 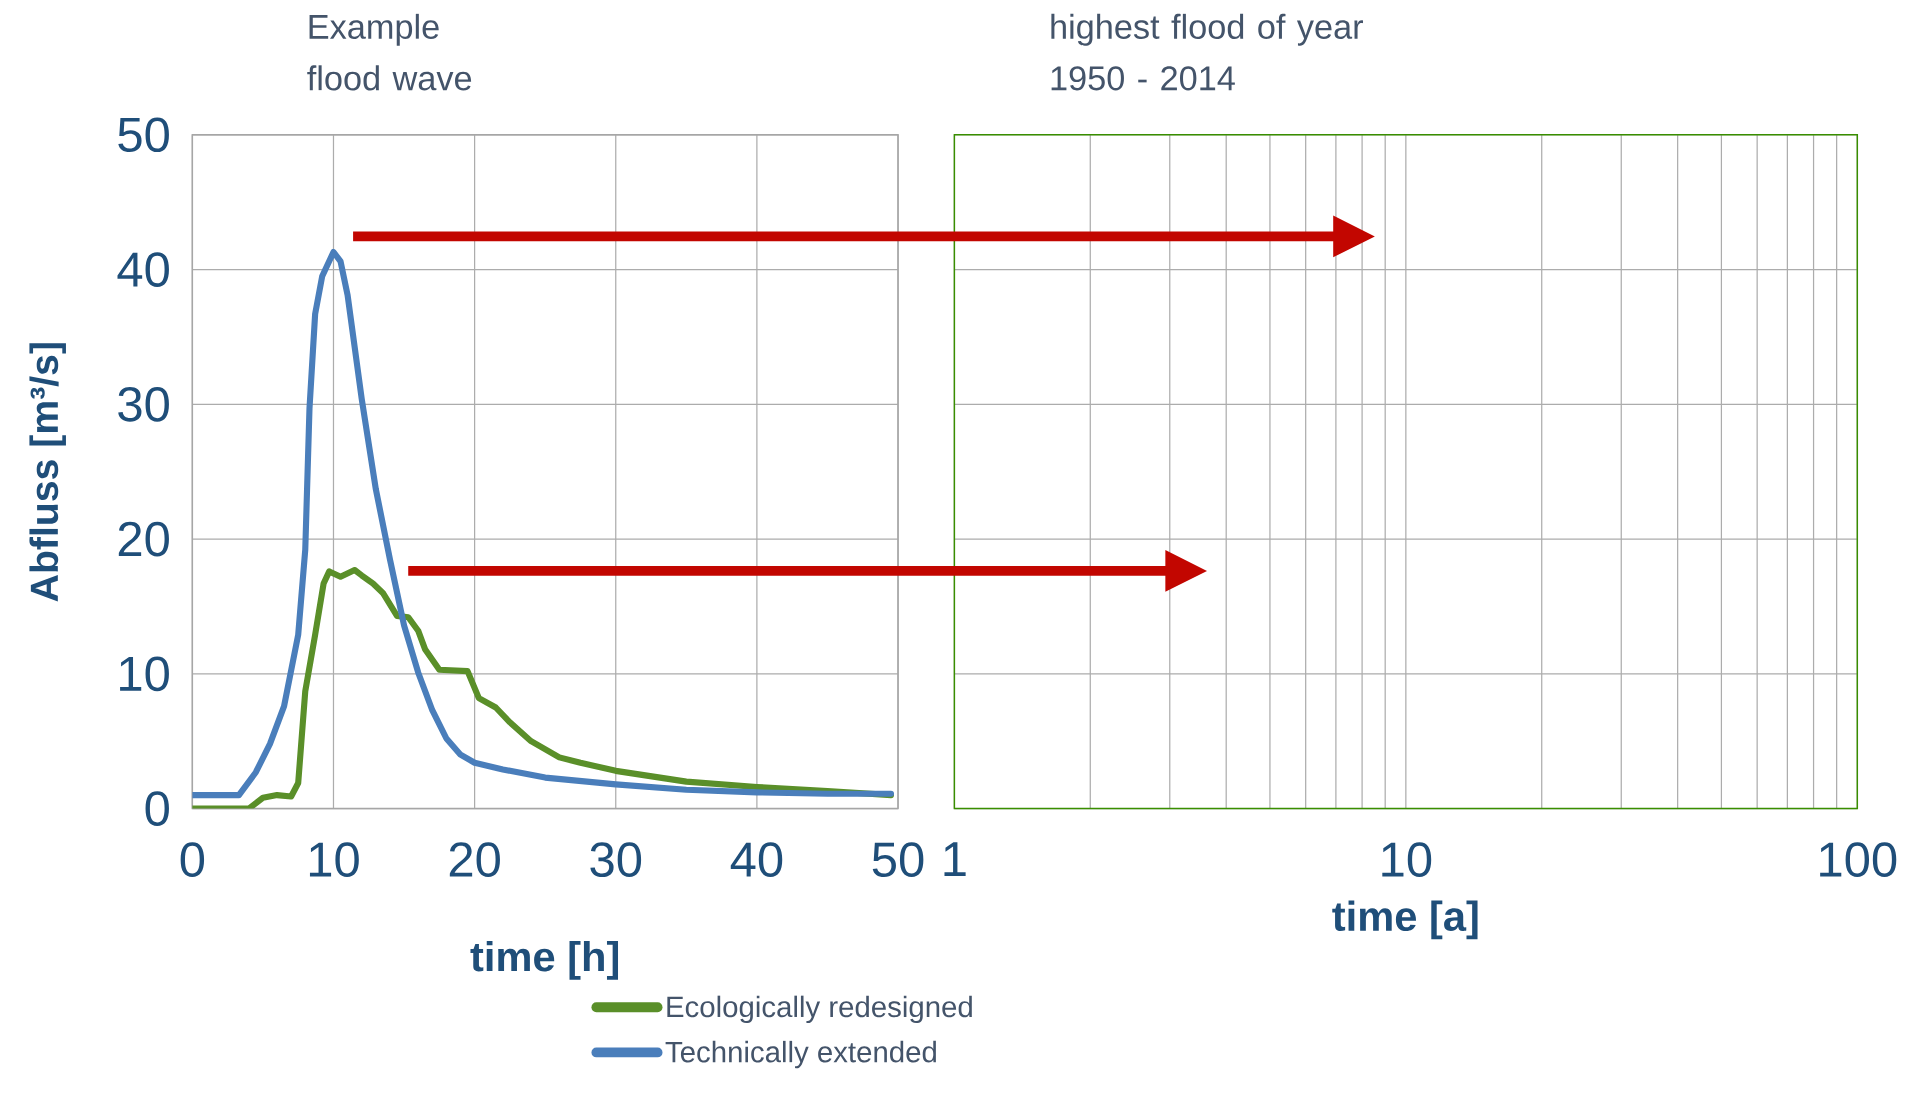 What do you see at coordinates (389, 52) in the screenshot?
I see `chart-title: Example flood wave` at bounding box center [389, 52].